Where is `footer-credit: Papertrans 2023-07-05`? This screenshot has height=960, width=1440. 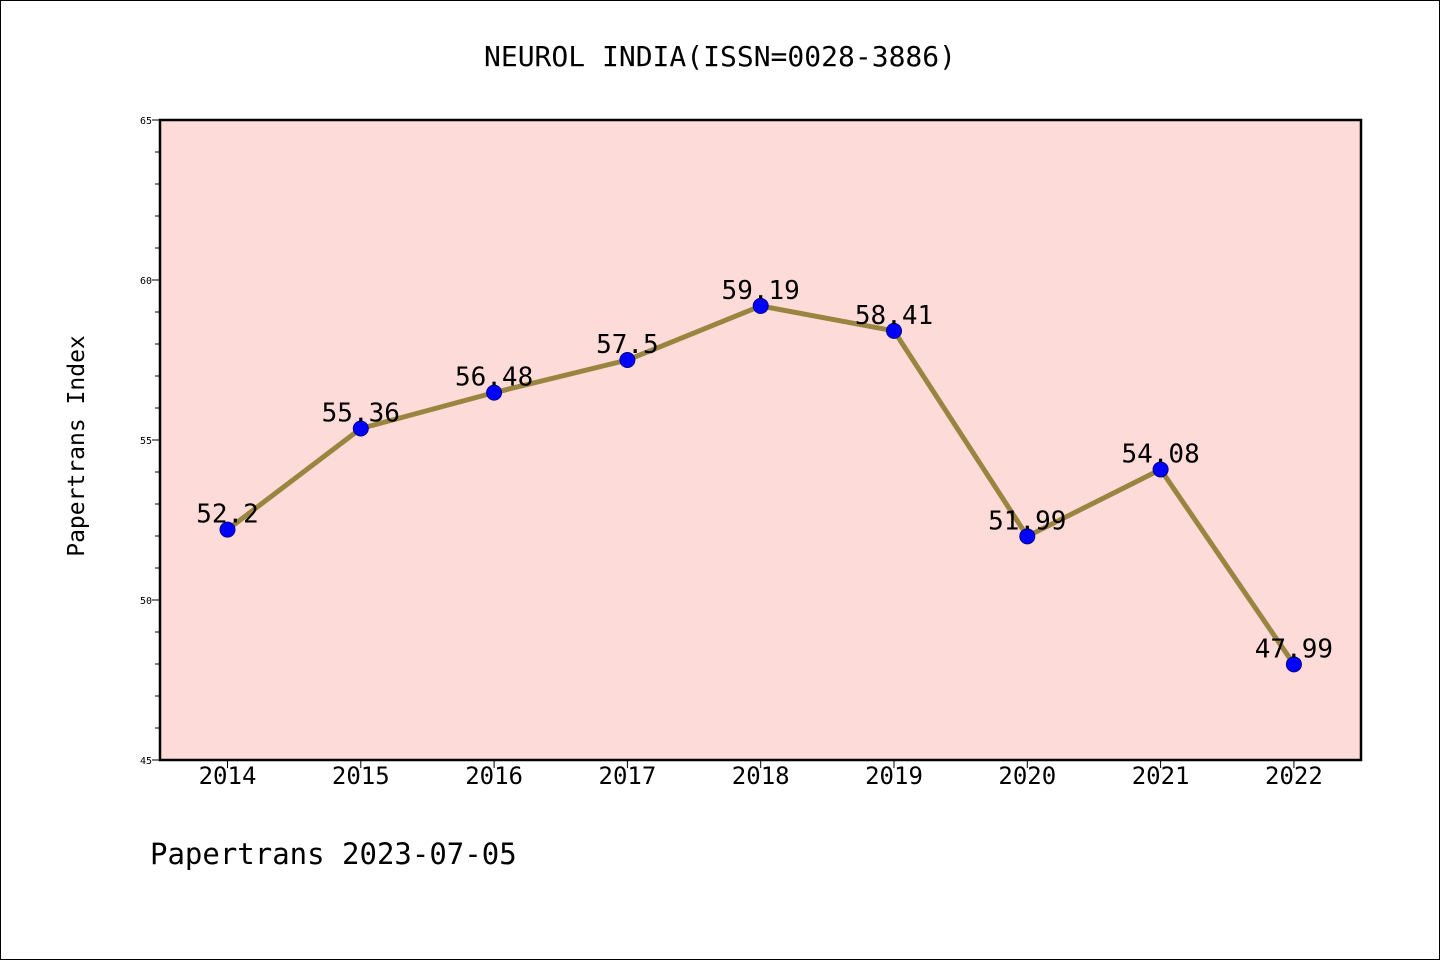
footer-credit: Papertrans 2023-07-05 is located at coordinates (333, 854).